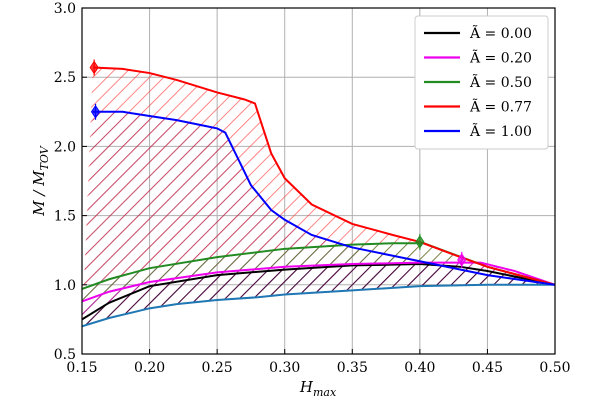 This screenshot has height=400, width=600. Describe the element at coordinates (39, 193) in the screenshot. I see `y-axis-label-main: M / M` at that location.